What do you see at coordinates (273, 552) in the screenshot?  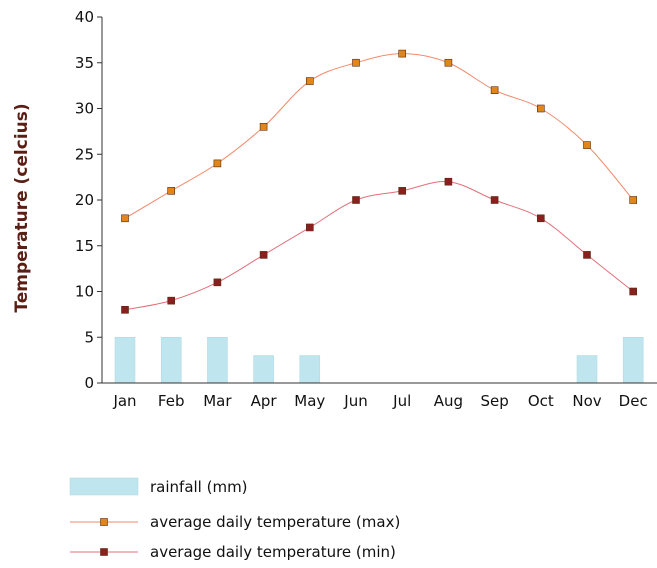 I see `legend-min-label: average daily temperature (min)` at bounding box center [273, 552].